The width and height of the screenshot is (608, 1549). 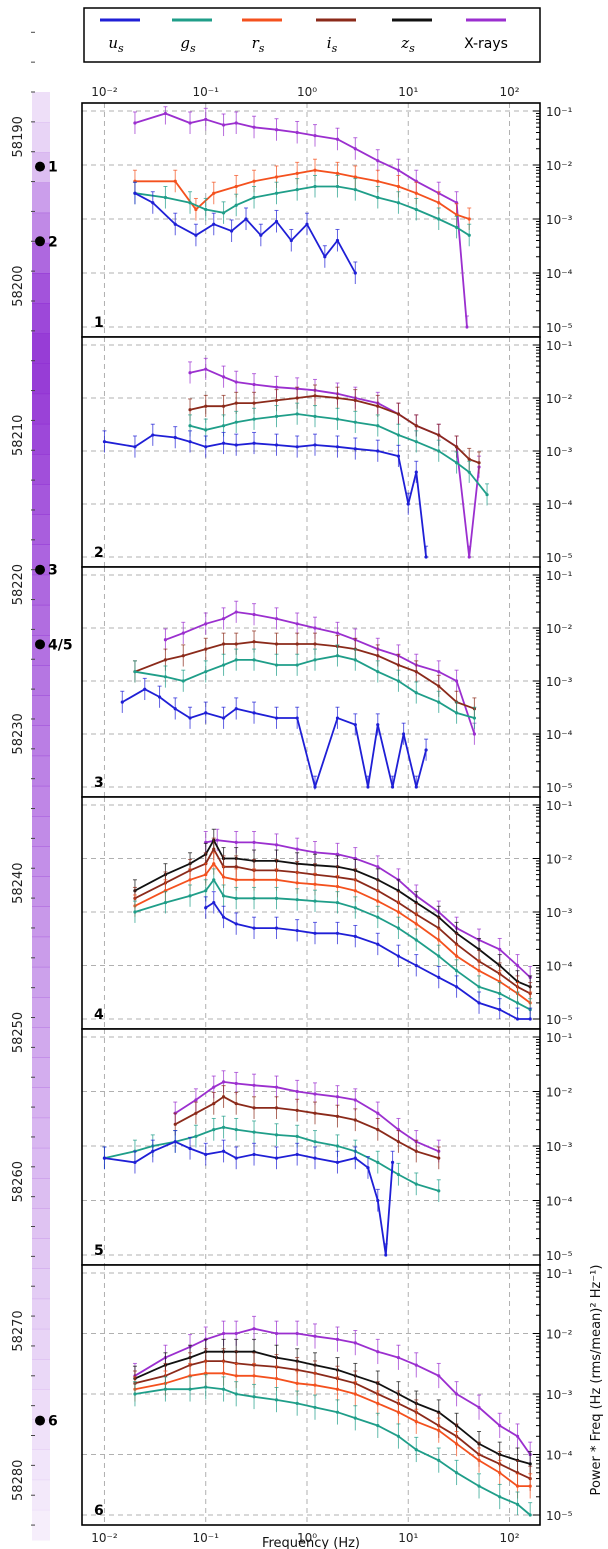 I want to click on legend-entry-xrays: X-rays, so click(x=486, y=35).